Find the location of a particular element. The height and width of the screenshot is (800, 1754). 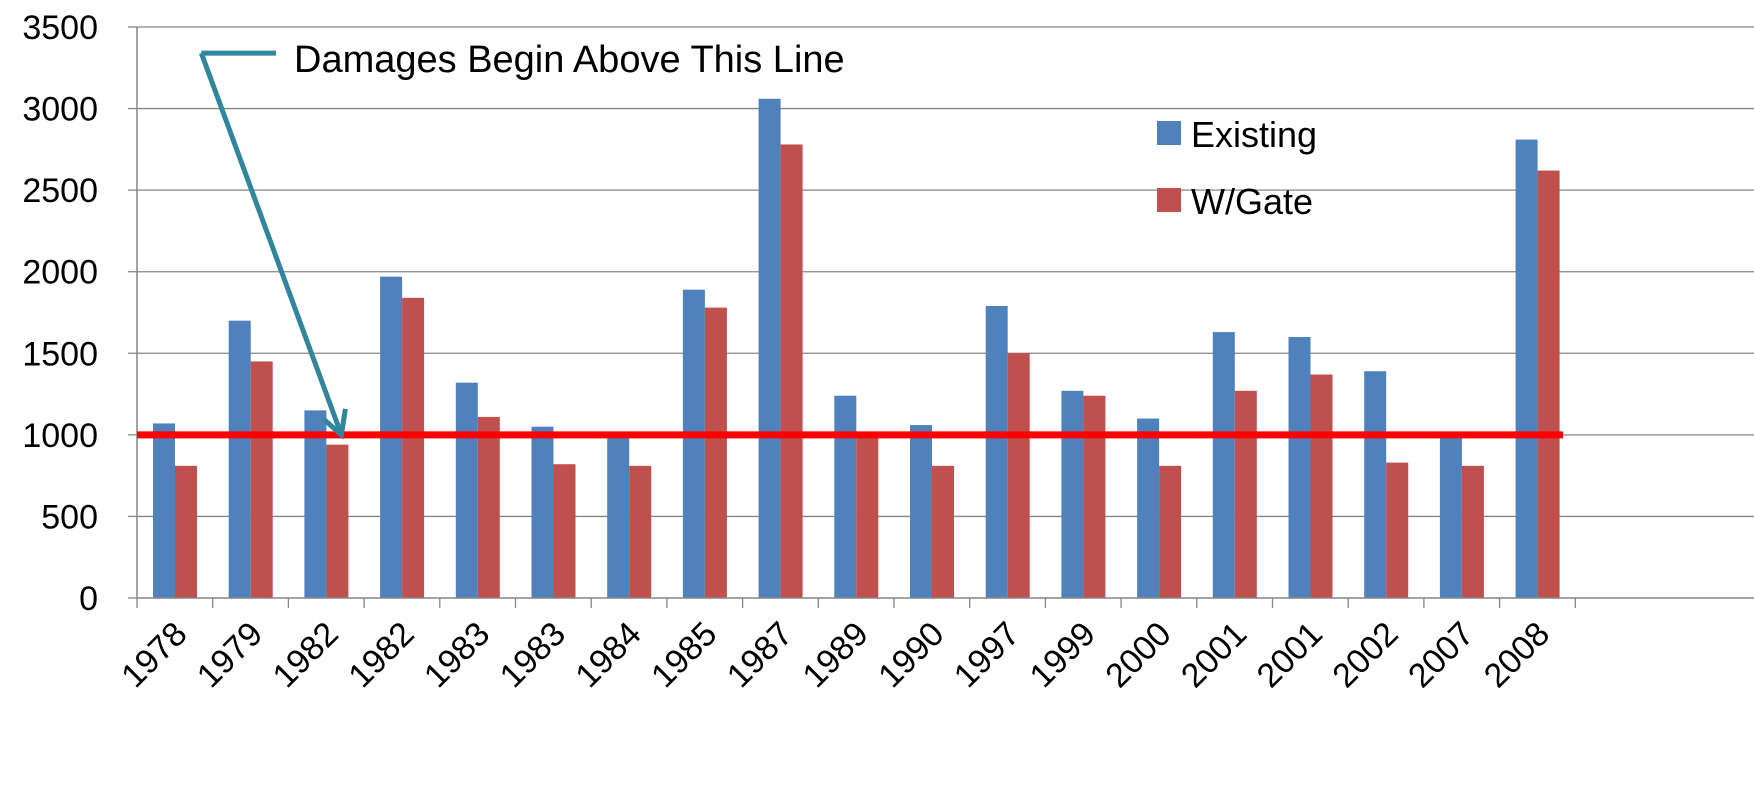

y-tick-label: 2000 is located at coordinates (60, 273).